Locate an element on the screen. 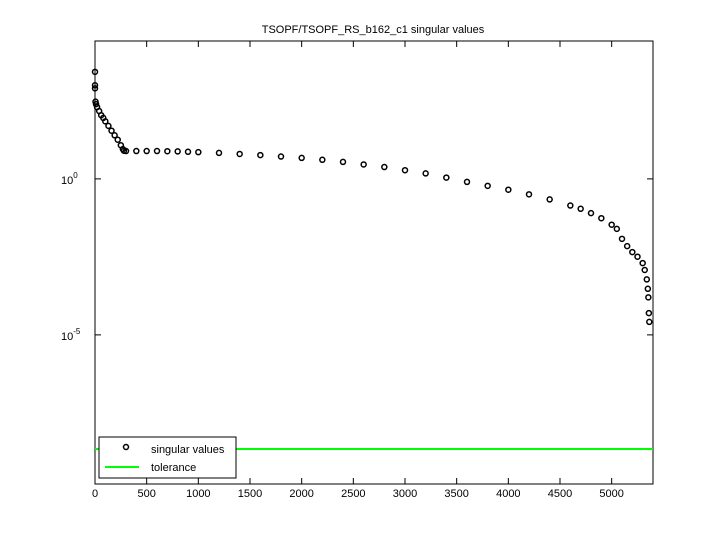  legend-box is located at coordinates (167, 457).